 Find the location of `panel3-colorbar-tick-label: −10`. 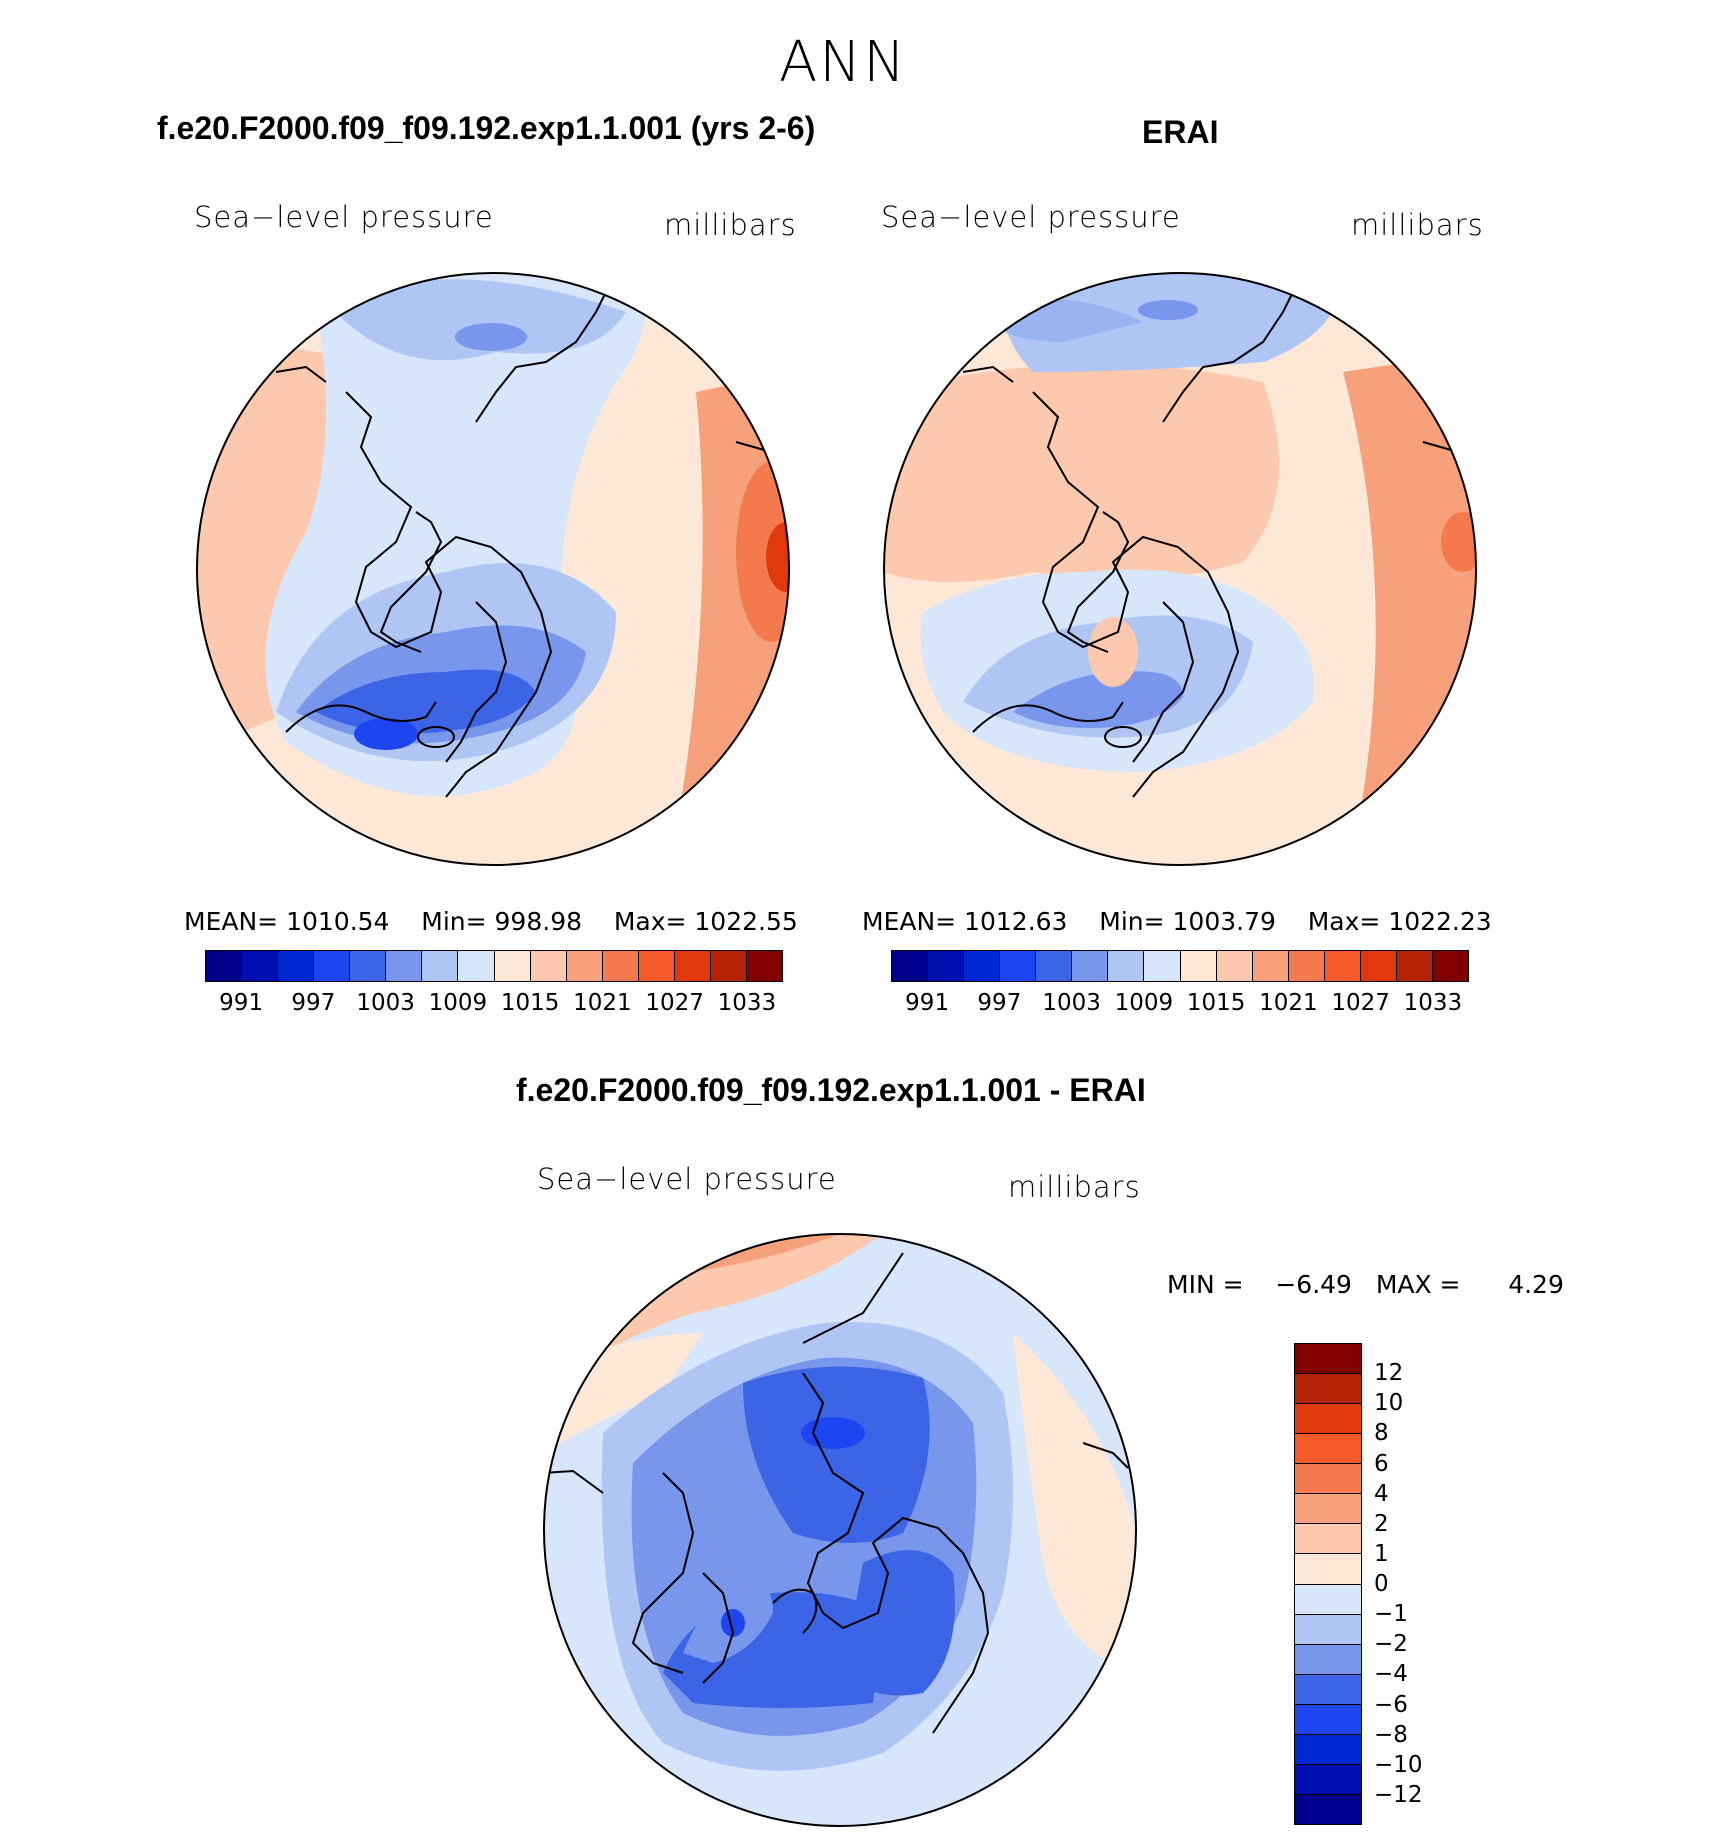

panel3-colorbar-tick-label: −10 is located at coordinates (1398, 1764).